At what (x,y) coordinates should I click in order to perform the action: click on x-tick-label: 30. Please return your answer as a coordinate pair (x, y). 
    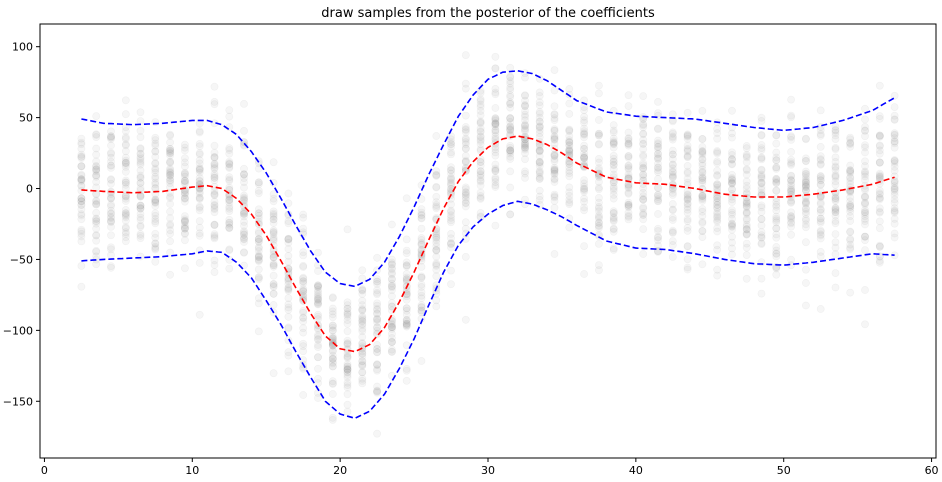
    Looking at the image, I should click on (488, 470).